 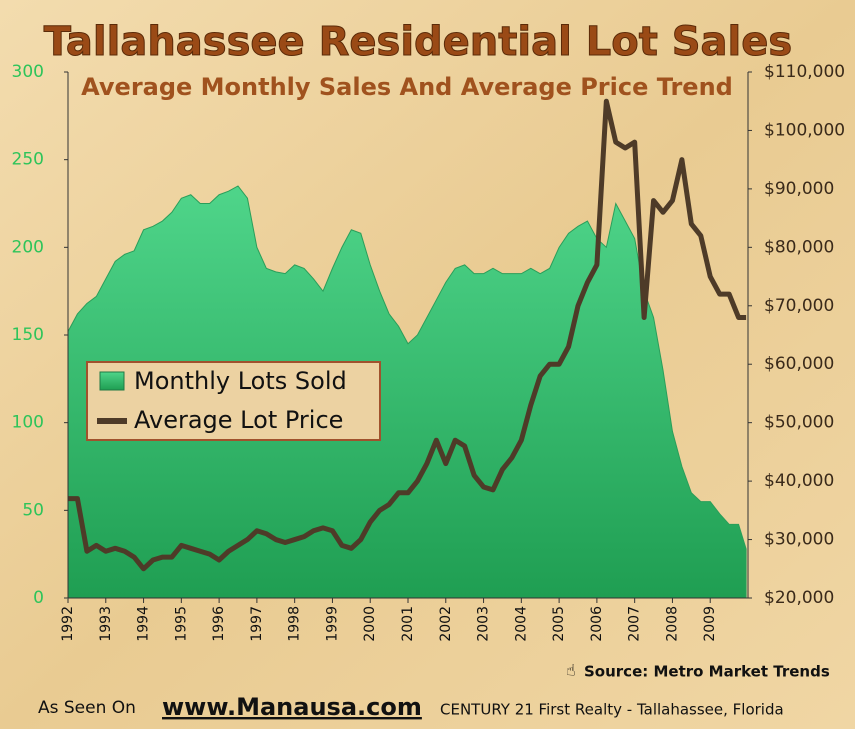 What do you see at coordinates (672, 624) in the screenshot?
I see `x-tick-label: 2008` at bounding box center [672, 624].